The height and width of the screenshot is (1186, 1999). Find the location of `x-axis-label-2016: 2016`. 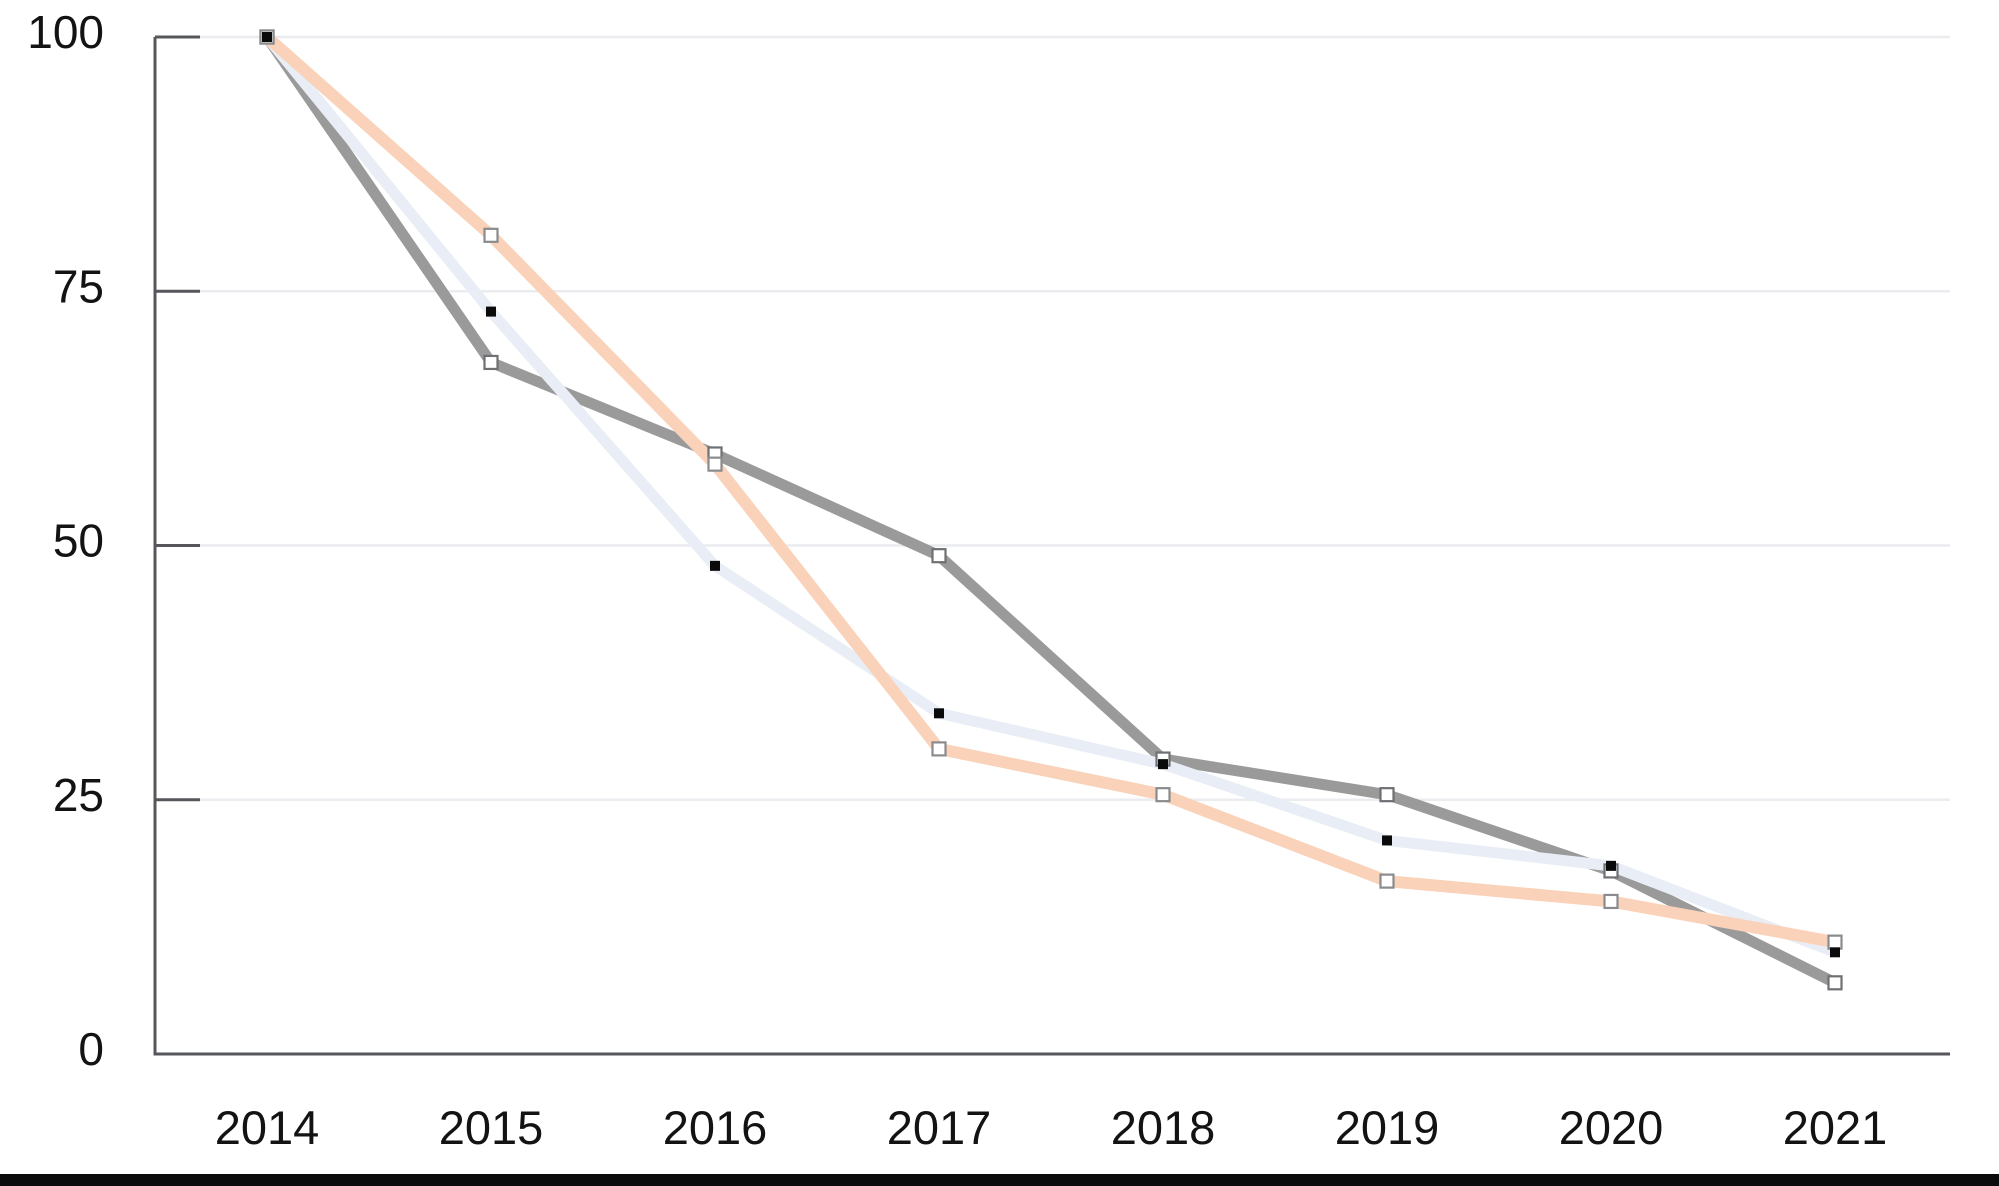

x-axis-label-2016: 2016 is located at coordinates (715, 1127).